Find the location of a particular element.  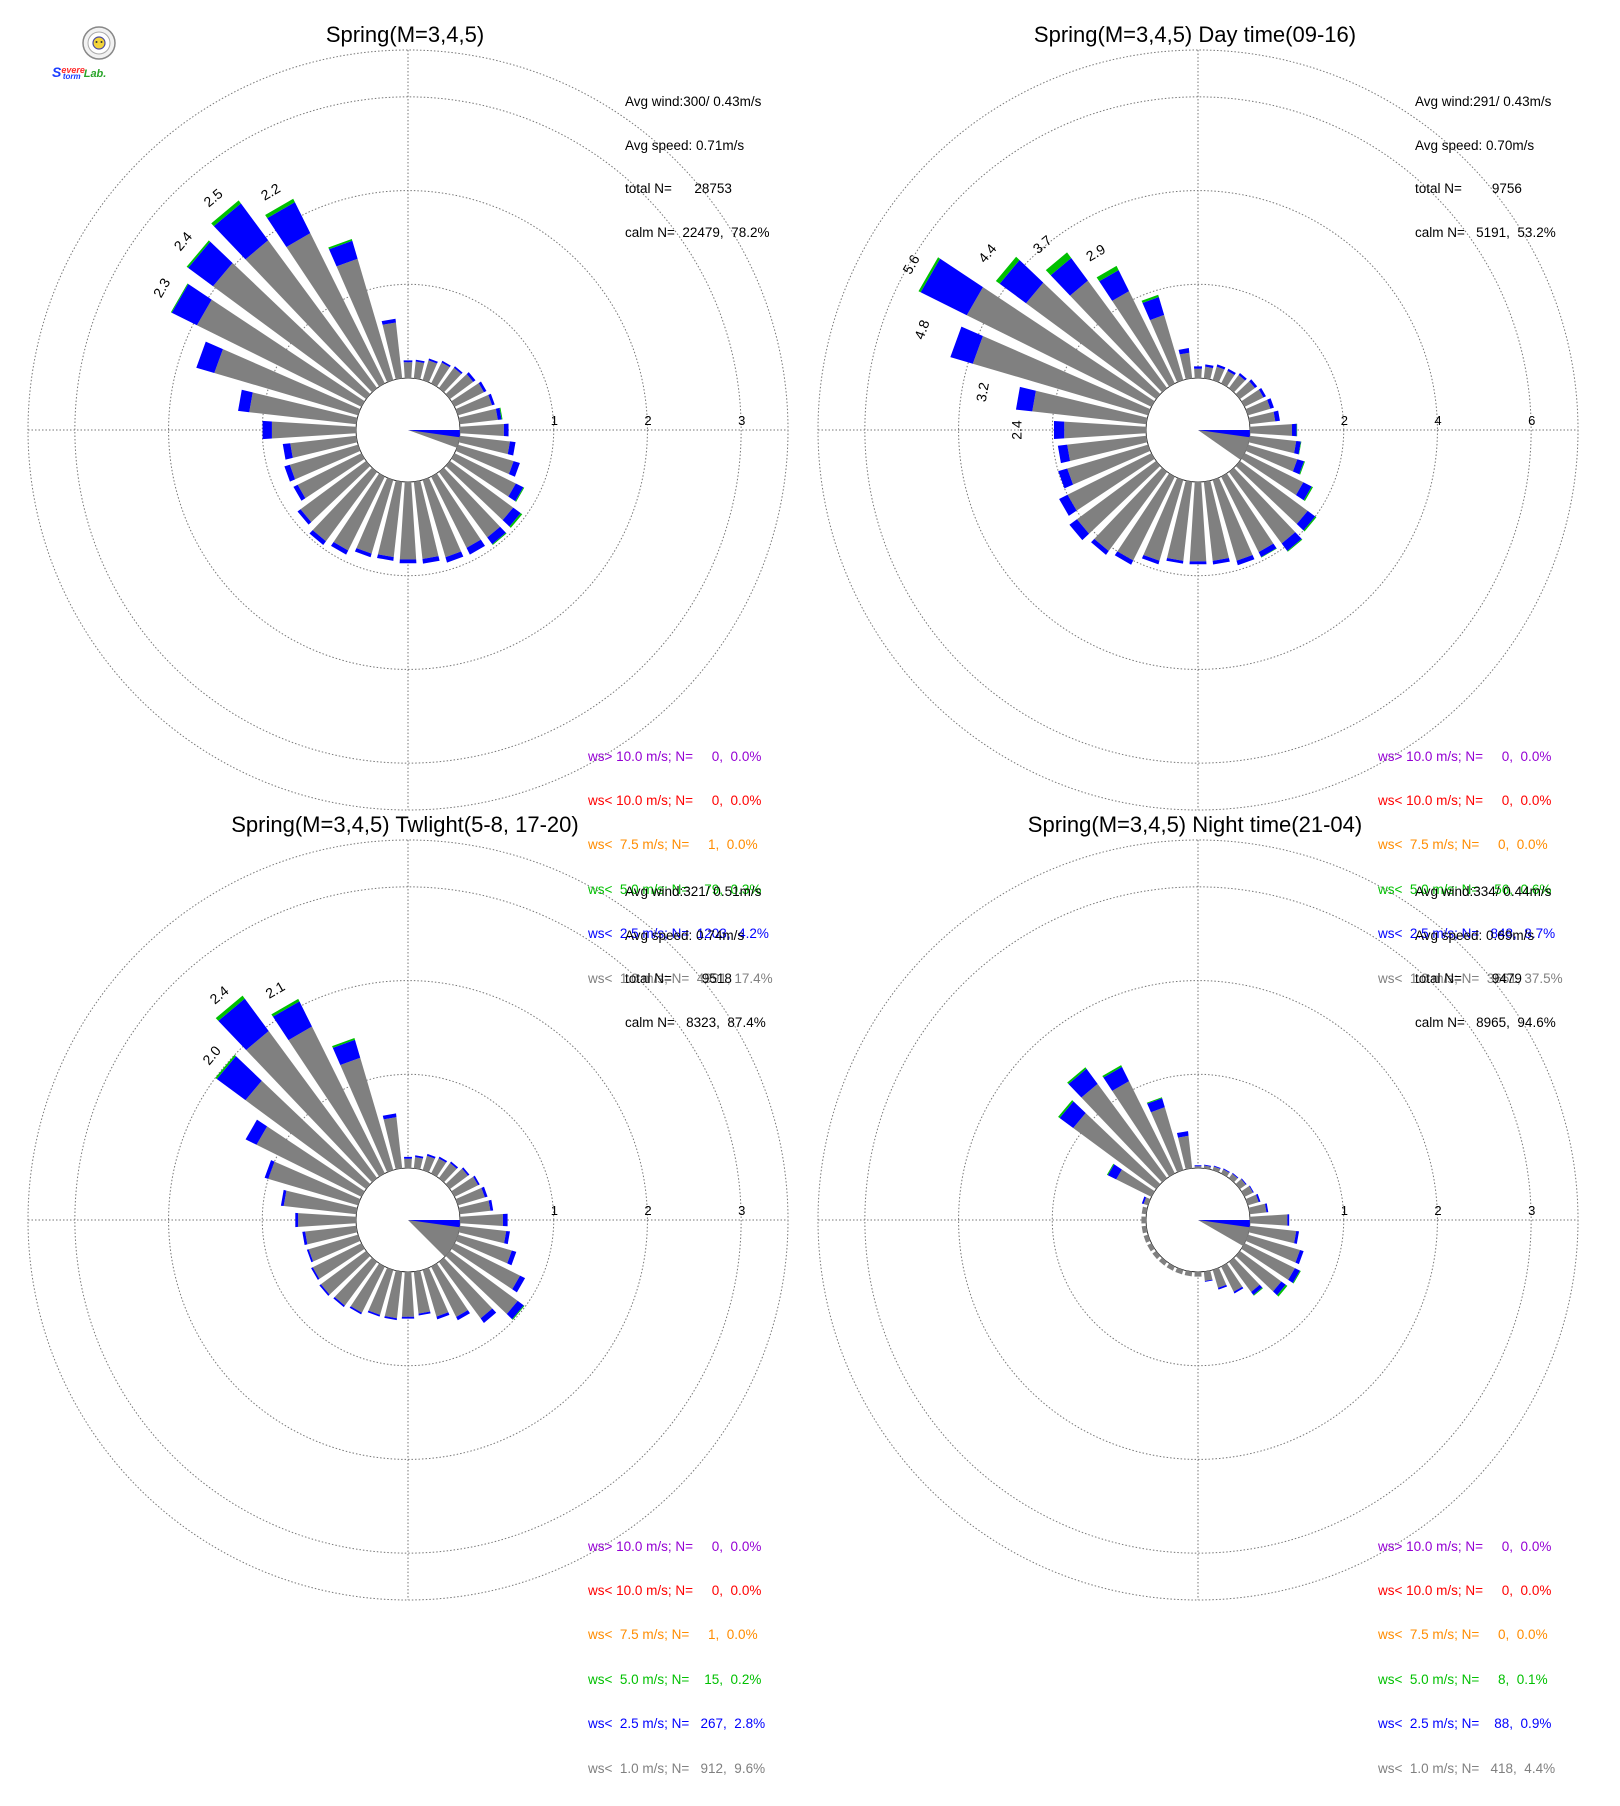

total-count-text: total N= 9518 is located at coordinates (695, 979).